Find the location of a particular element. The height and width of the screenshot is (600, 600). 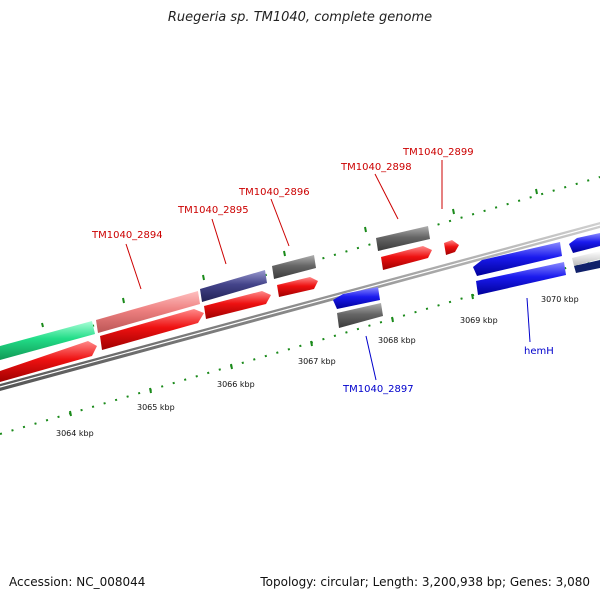

map-title: Ruegeria sp. TM1040, complete genome is located at coordinates (300, 17).